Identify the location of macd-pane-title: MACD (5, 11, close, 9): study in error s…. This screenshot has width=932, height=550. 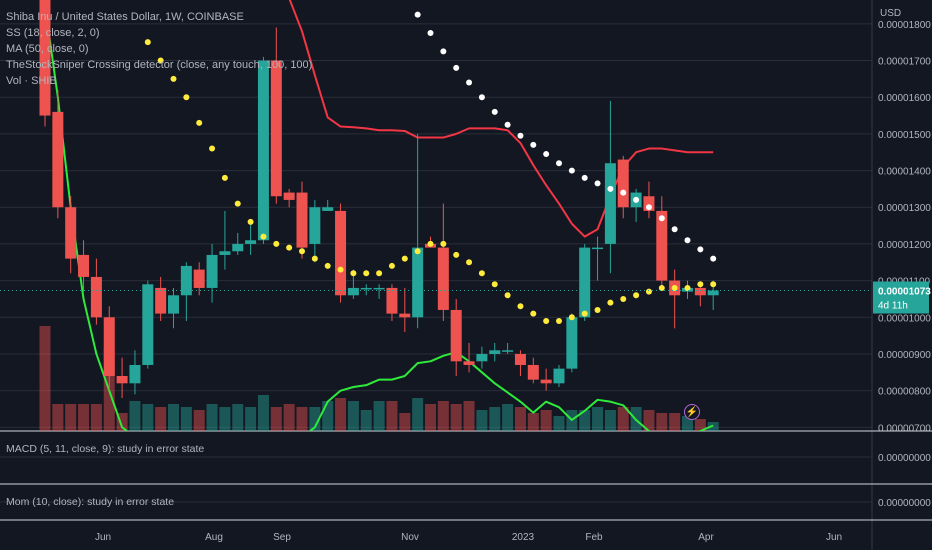
(105, 449).